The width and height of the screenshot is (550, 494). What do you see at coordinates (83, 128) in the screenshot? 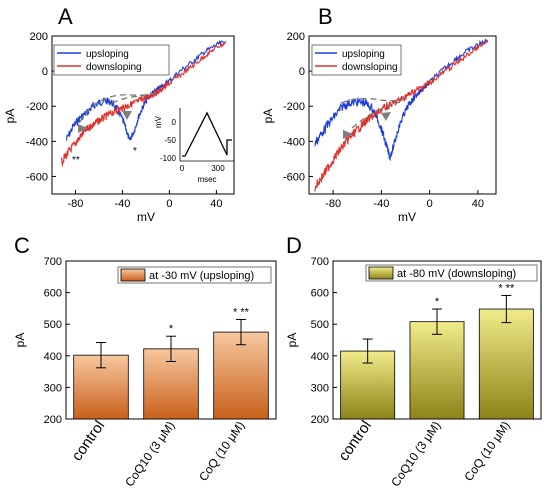
I see `panel-a-arrow-marker` at bounding box center [83, 128].